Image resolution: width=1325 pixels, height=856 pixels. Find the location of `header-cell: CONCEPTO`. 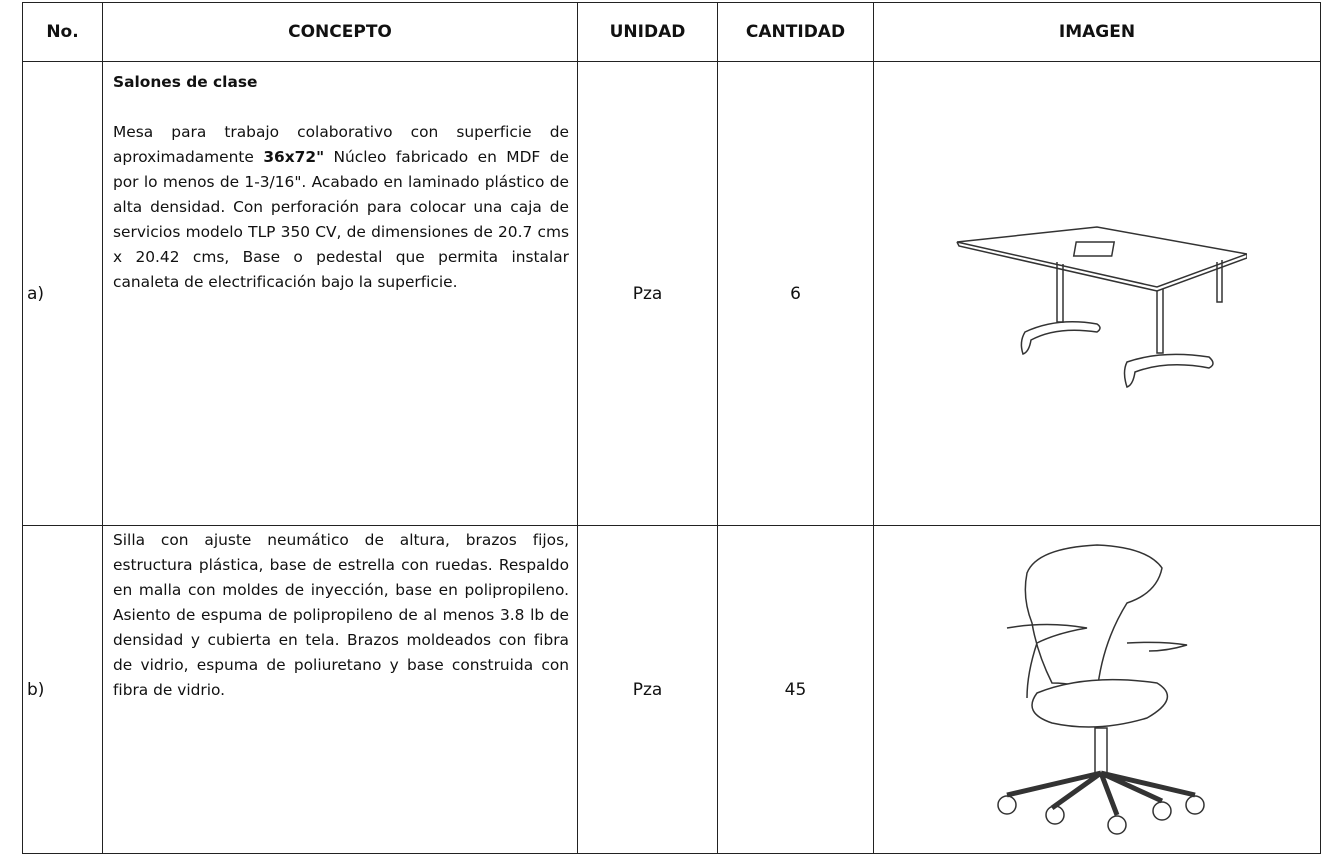

header-cell: CONCEPTO is located at coordinates (340, 32).